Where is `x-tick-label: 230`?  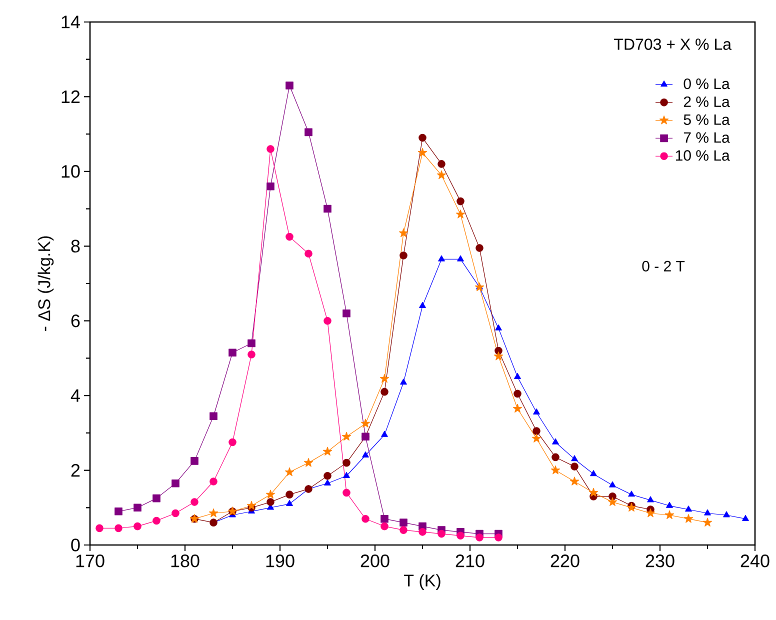
x-tick-label: 230 is located at coordinates (660, 561).